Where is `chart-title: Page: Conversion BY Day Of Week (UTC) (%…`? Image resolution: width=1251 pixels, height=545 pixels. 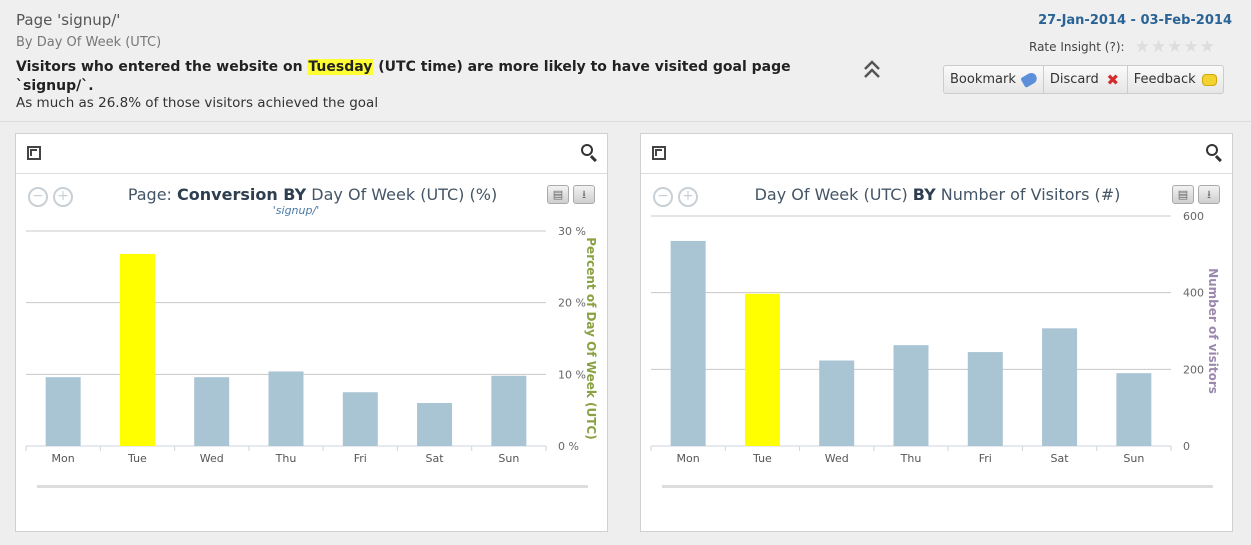 chart-title: Page: Conversion BY Day Of Week (UTC) (%… is located at coordinates (312, 194).